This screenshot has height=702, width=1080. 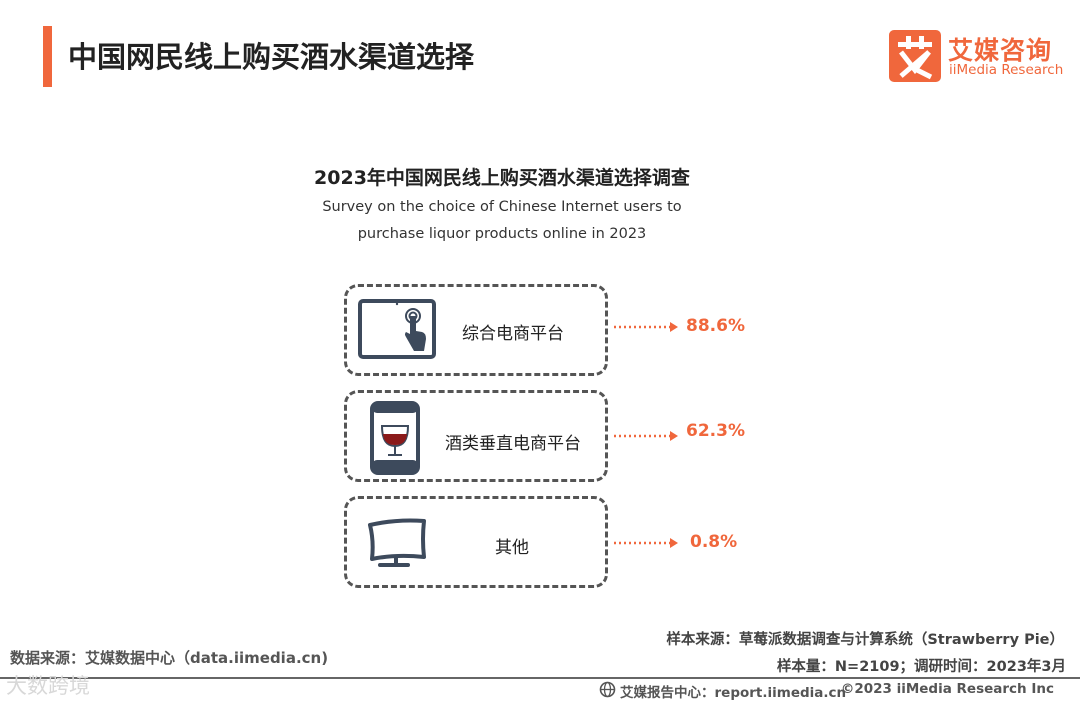 What do you see at coordinates (502, 178) in the screenshot?
I see `chart-title: 2023年中国网民线上购买酒水渠道选择调查` at bounding box center [502, 178].